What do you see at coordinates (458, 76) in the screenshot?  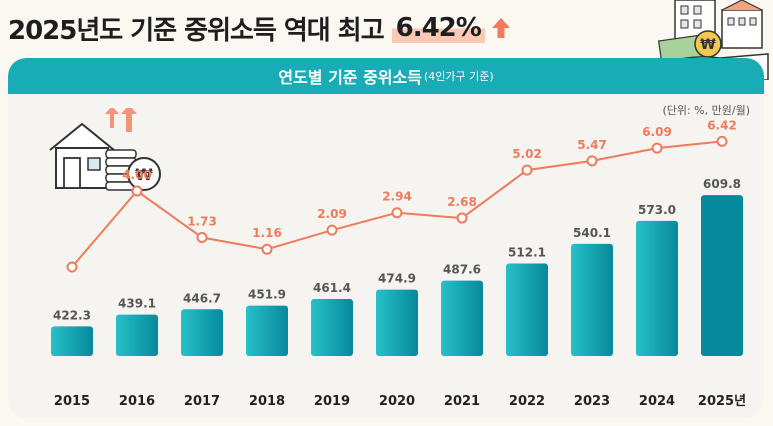 I see `chart-subtitle: (4인가구 기준)` at bounding box center [458, 76].